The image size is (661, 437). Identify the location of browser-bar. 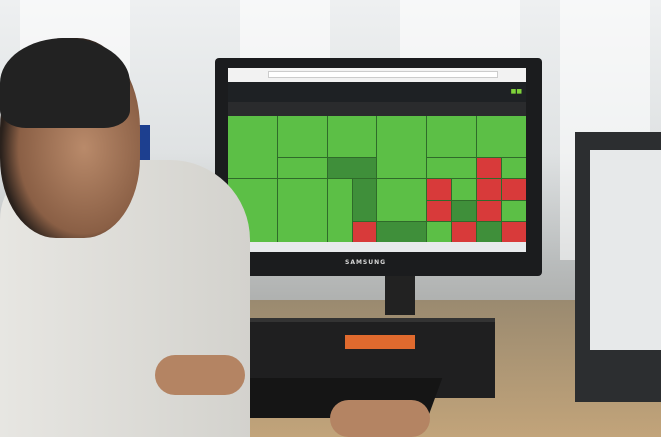
(377, 75).